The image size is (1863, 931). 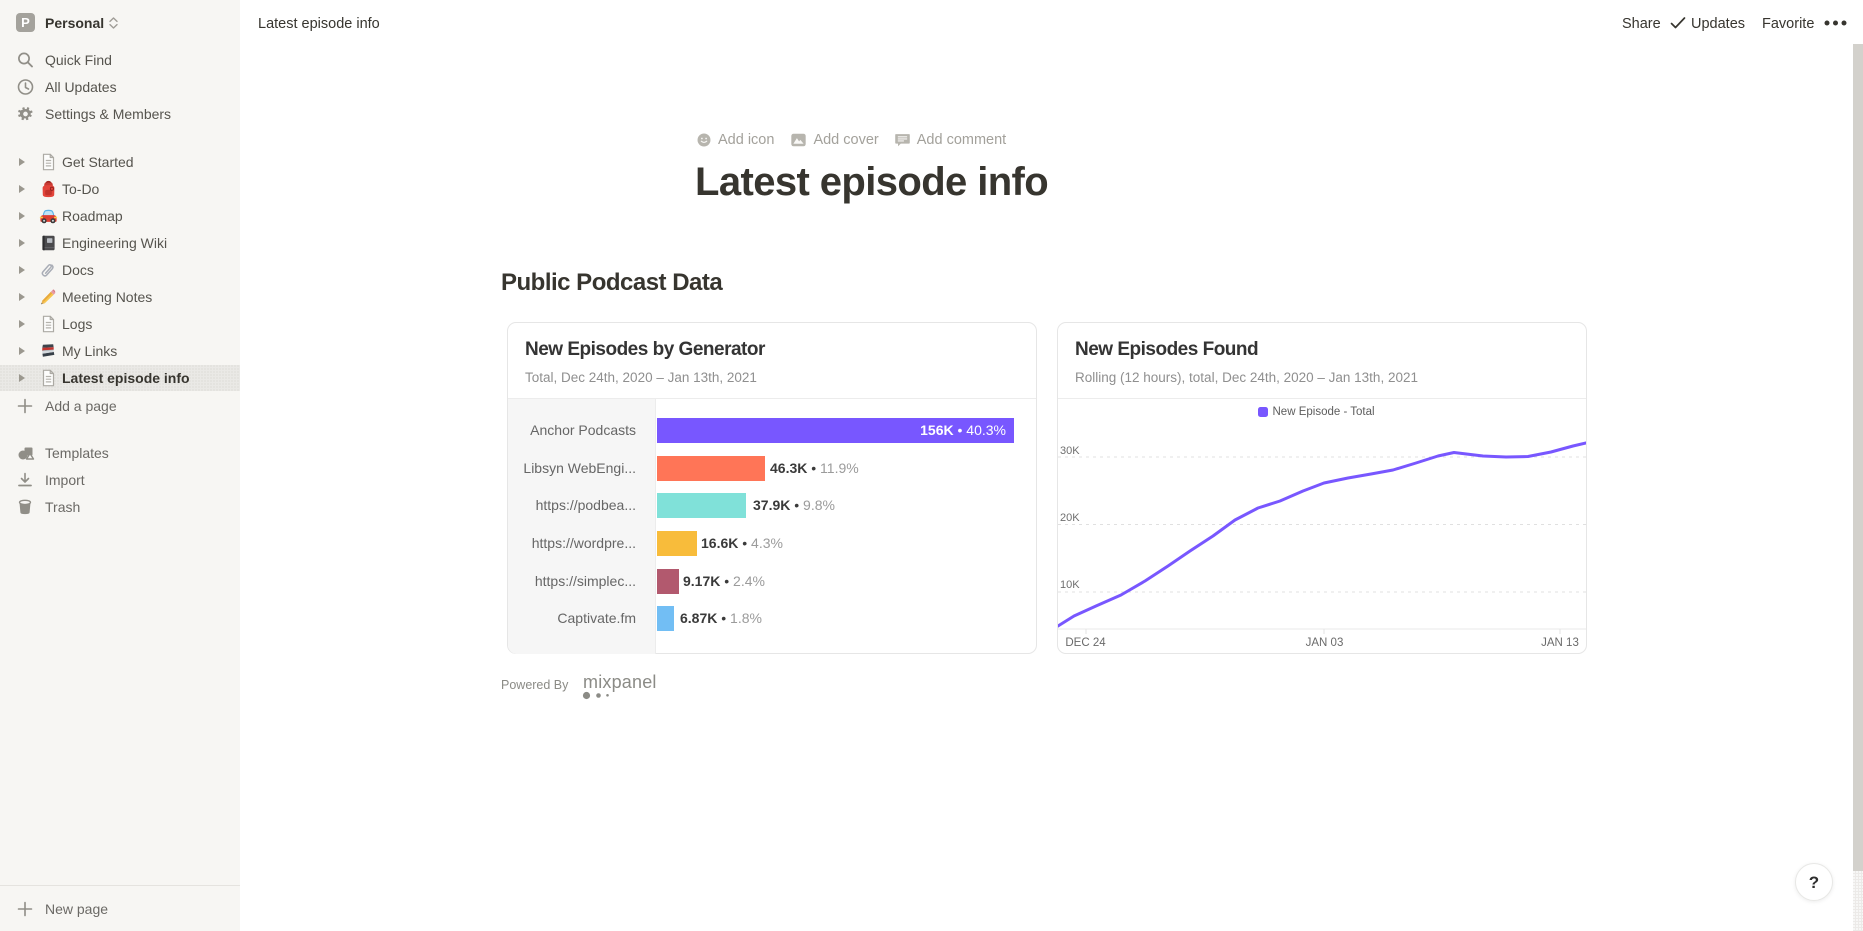 I want to click on svg-text: JAN 13, so click(x=1560, y=643).